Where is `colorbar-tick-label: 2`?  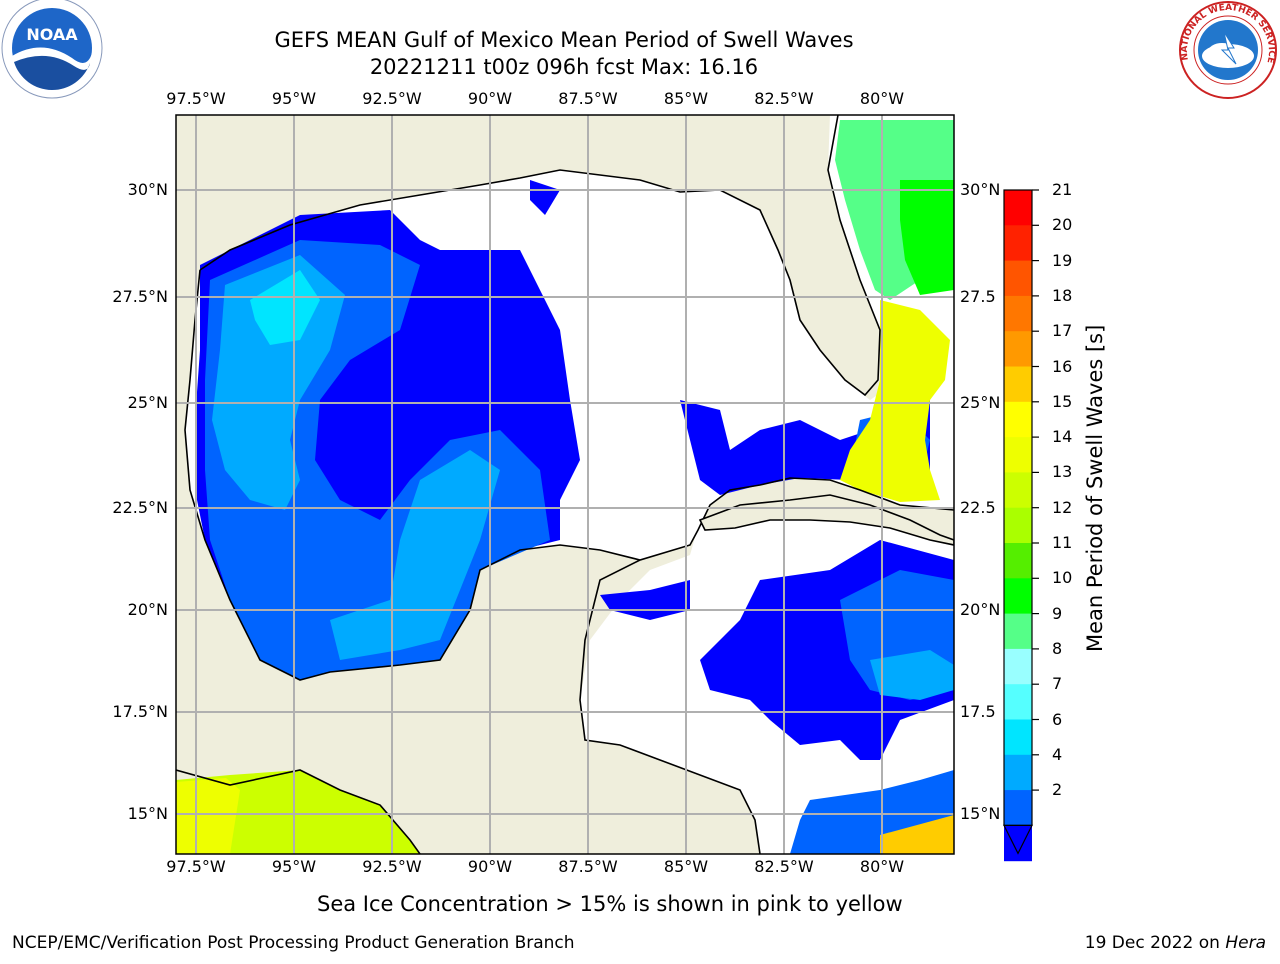 colorbar-tick-label: 2 is located at coordinates (1057, 790).